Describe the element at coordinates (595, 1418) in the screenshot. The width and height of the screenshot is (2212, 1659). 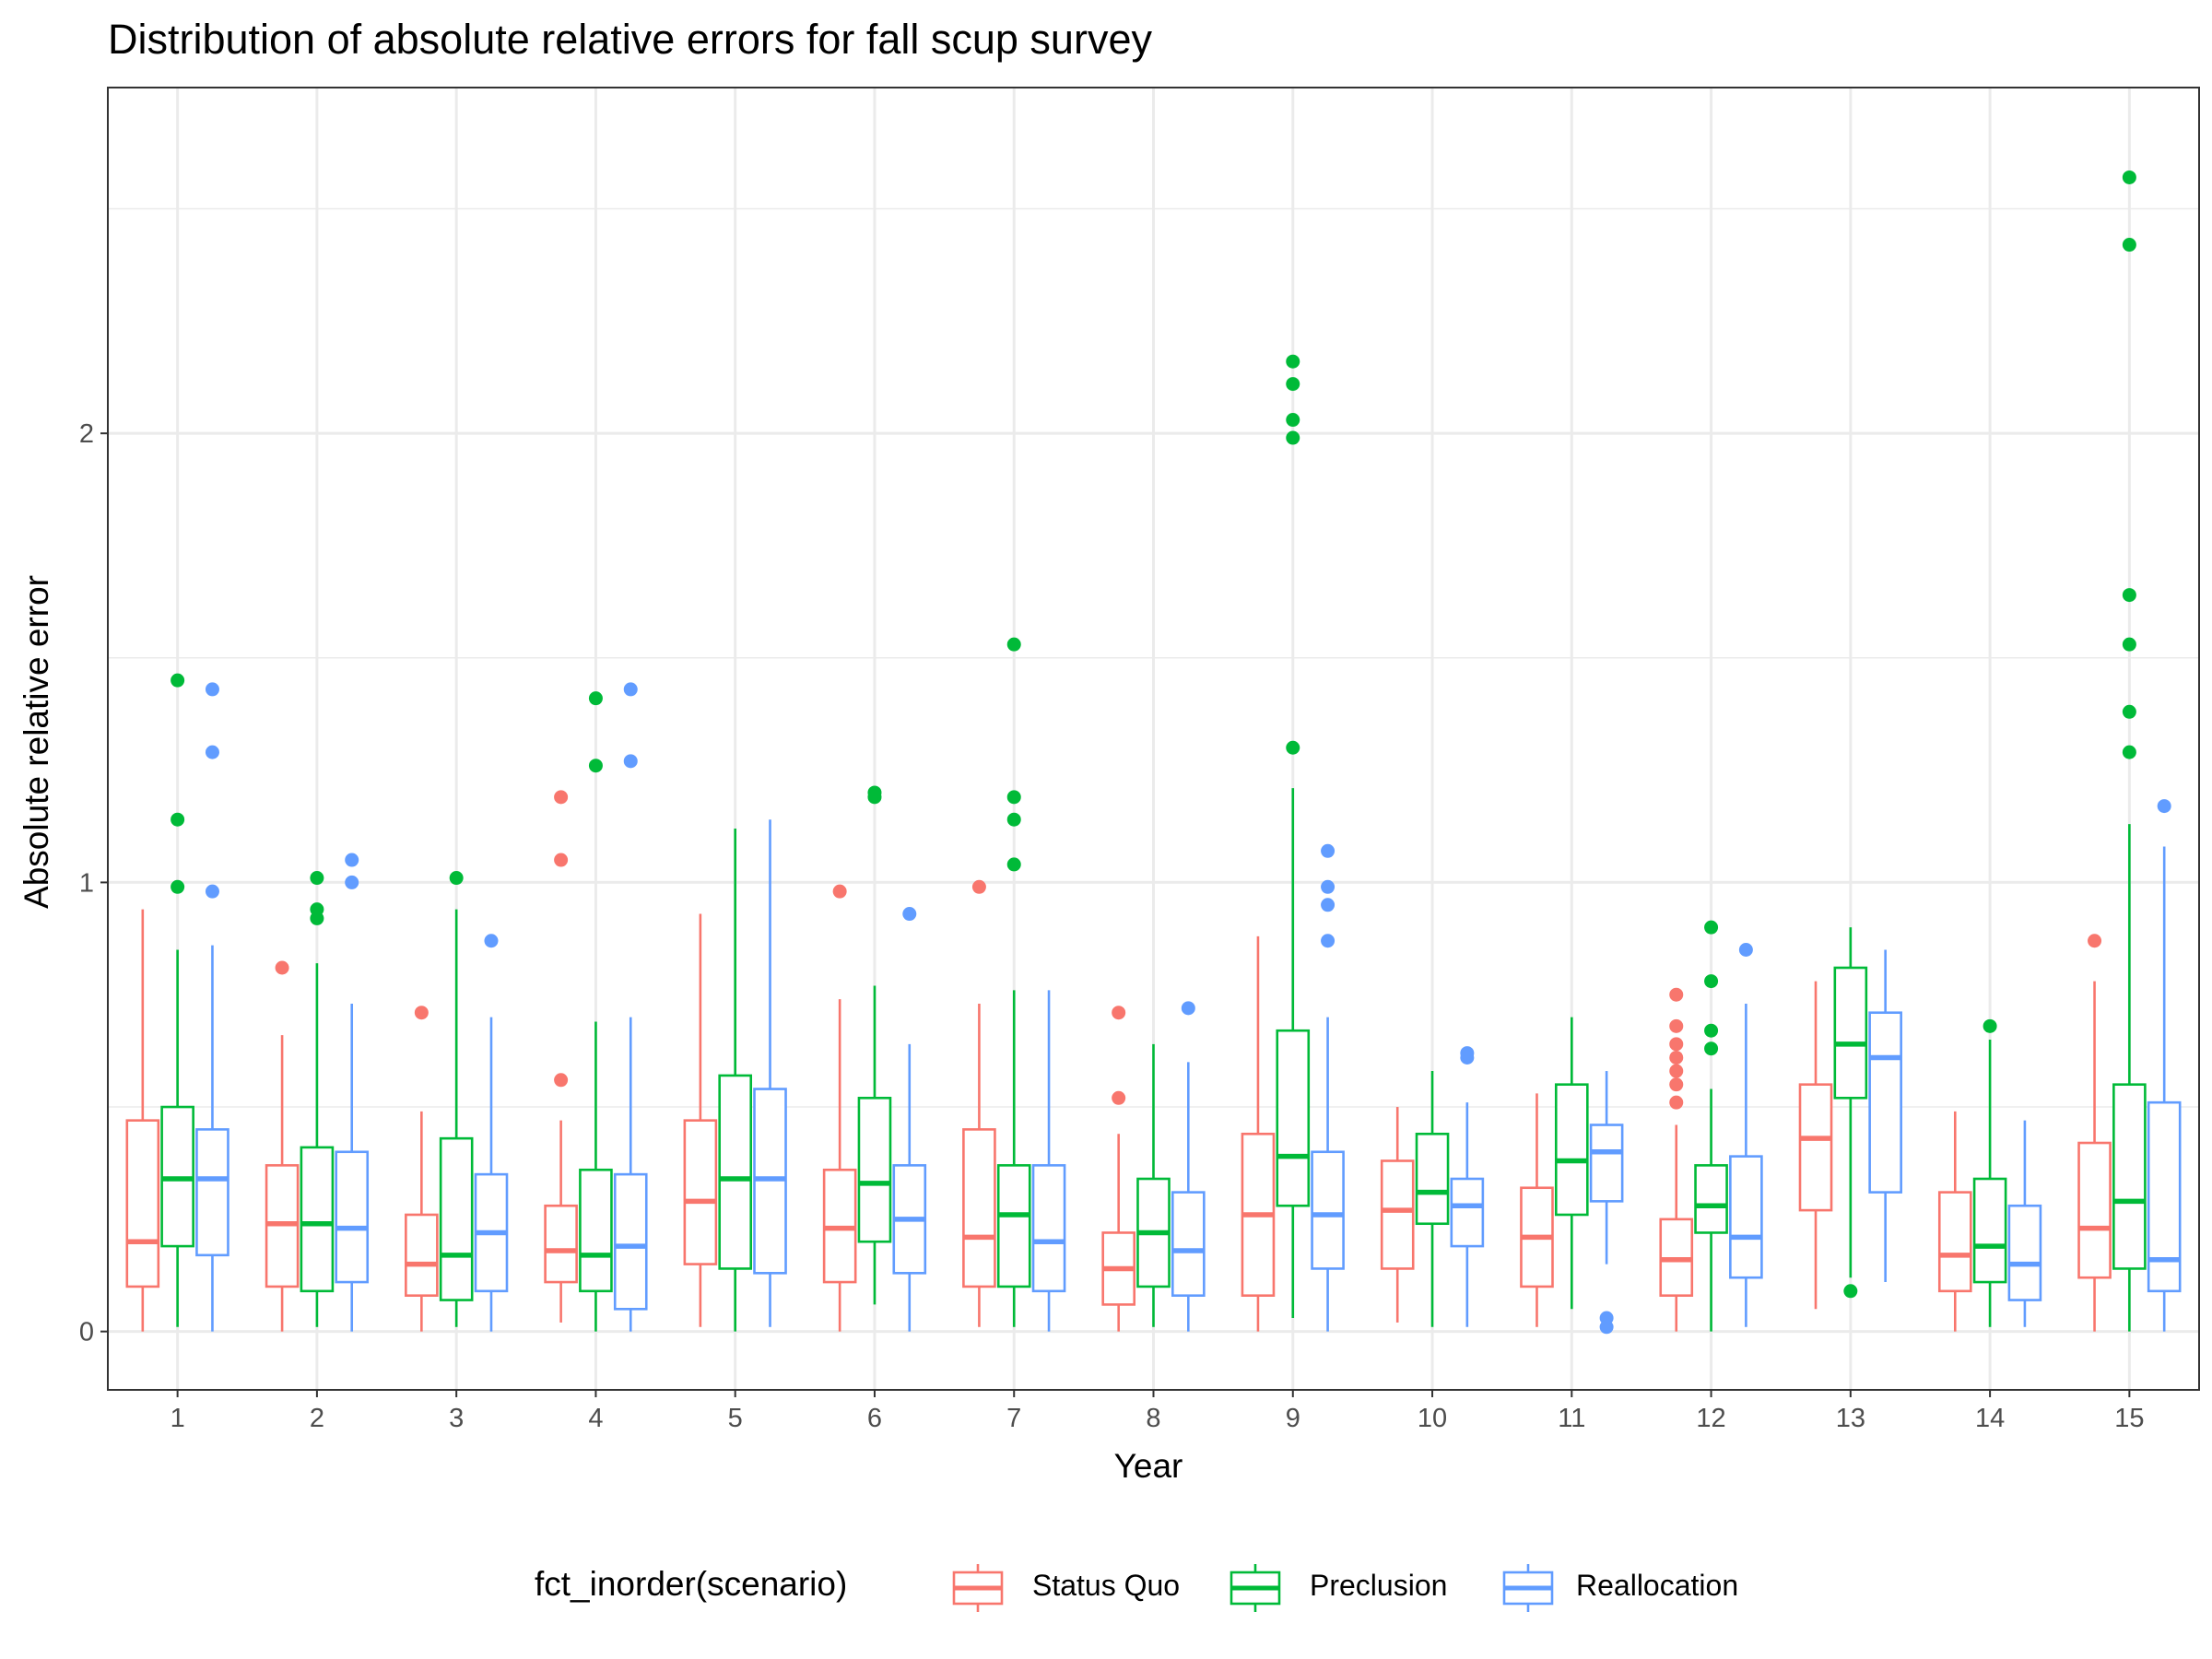
I see `x-tick-label: 4` at that location.